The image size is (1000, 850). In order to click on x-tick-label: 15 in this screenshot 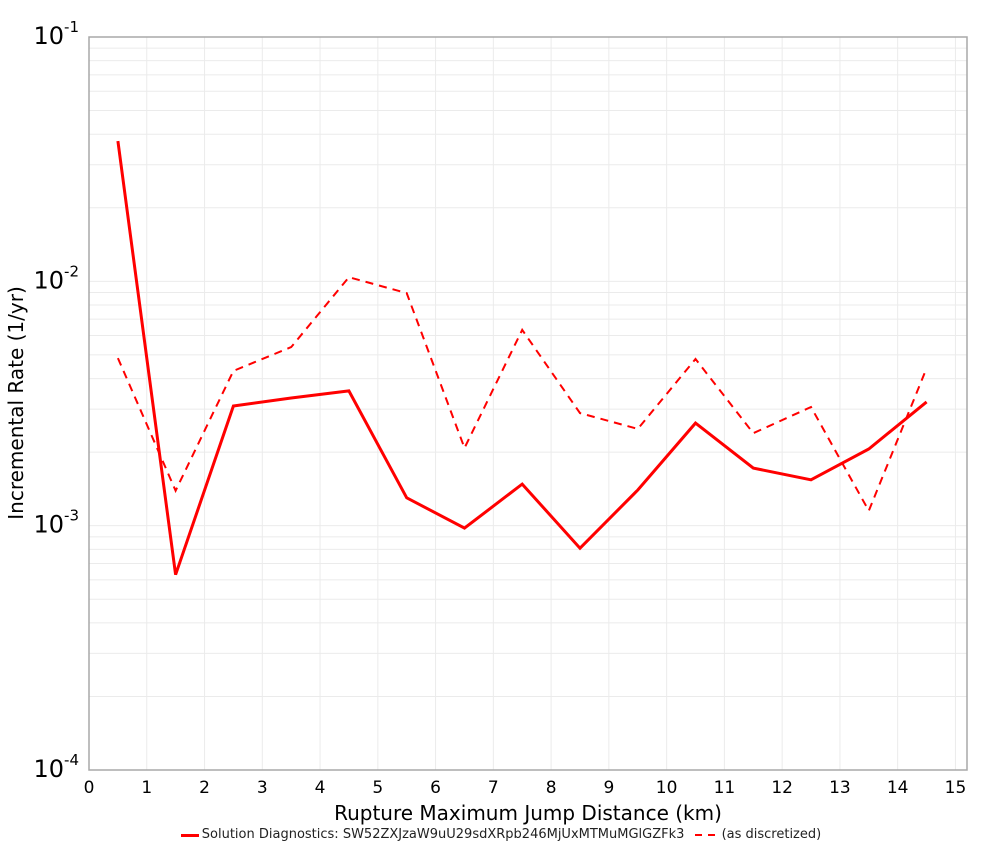, I will do `click(956, 788)`.